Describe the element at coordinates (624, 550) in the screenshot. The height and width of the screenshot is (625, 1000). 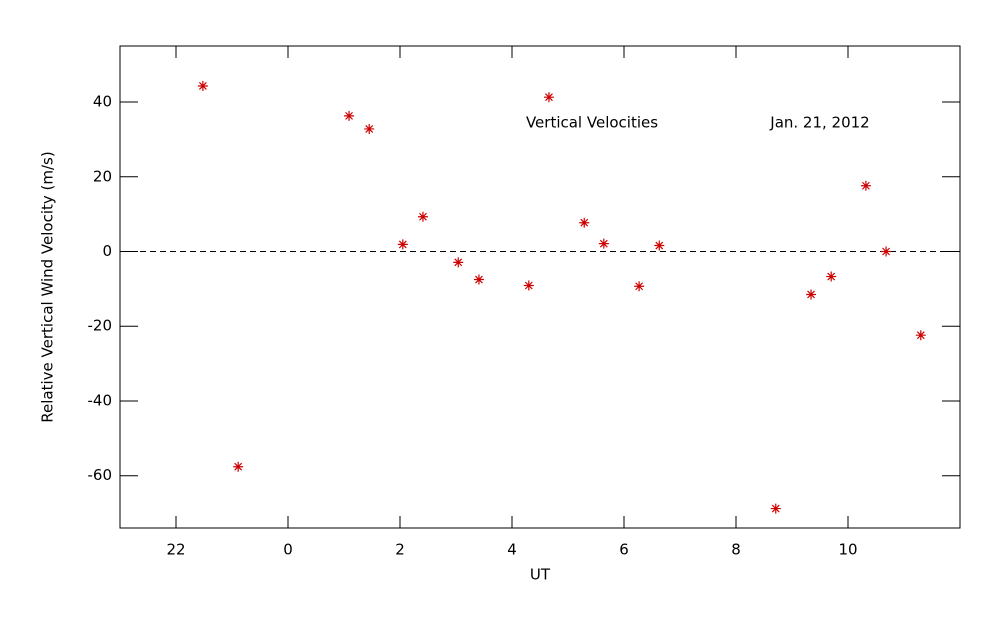
I see `x-tick-label: 6` at that location.